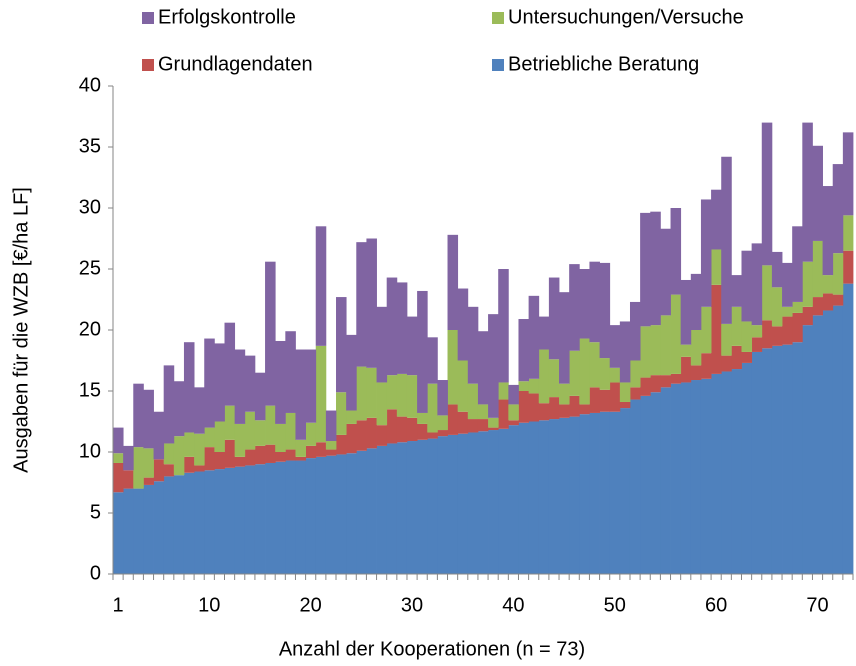  Describe the element at coordinates (235, 64) in the screenshot. I see `legend-label: Grundlagendaten` at that location.